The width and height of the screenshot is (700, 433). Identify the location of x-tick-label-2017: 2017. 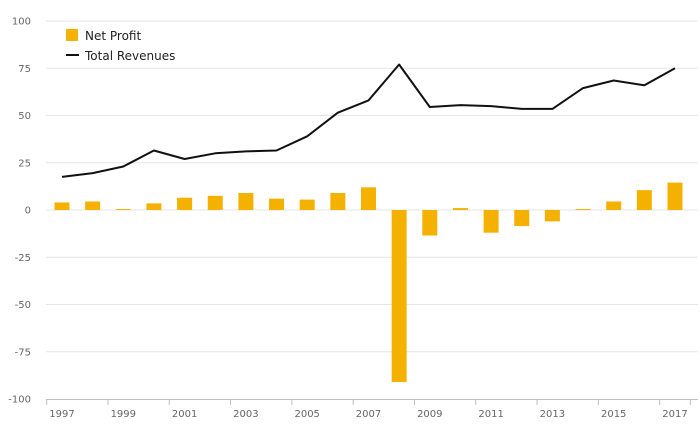
(674, 414).